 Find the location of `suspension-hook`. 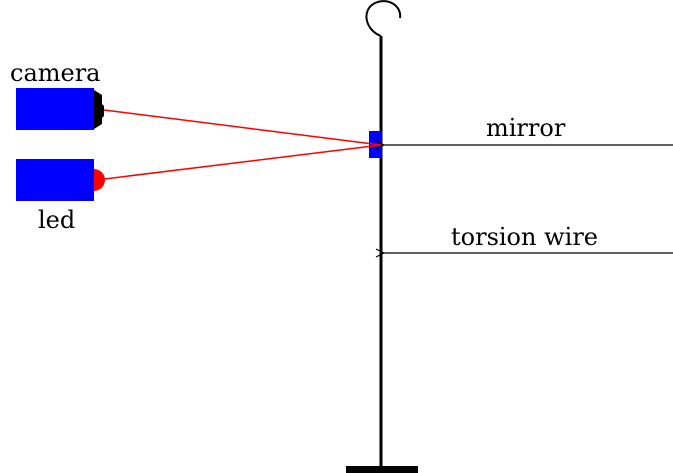

suspension-hook is located at coordinates (383, 18).